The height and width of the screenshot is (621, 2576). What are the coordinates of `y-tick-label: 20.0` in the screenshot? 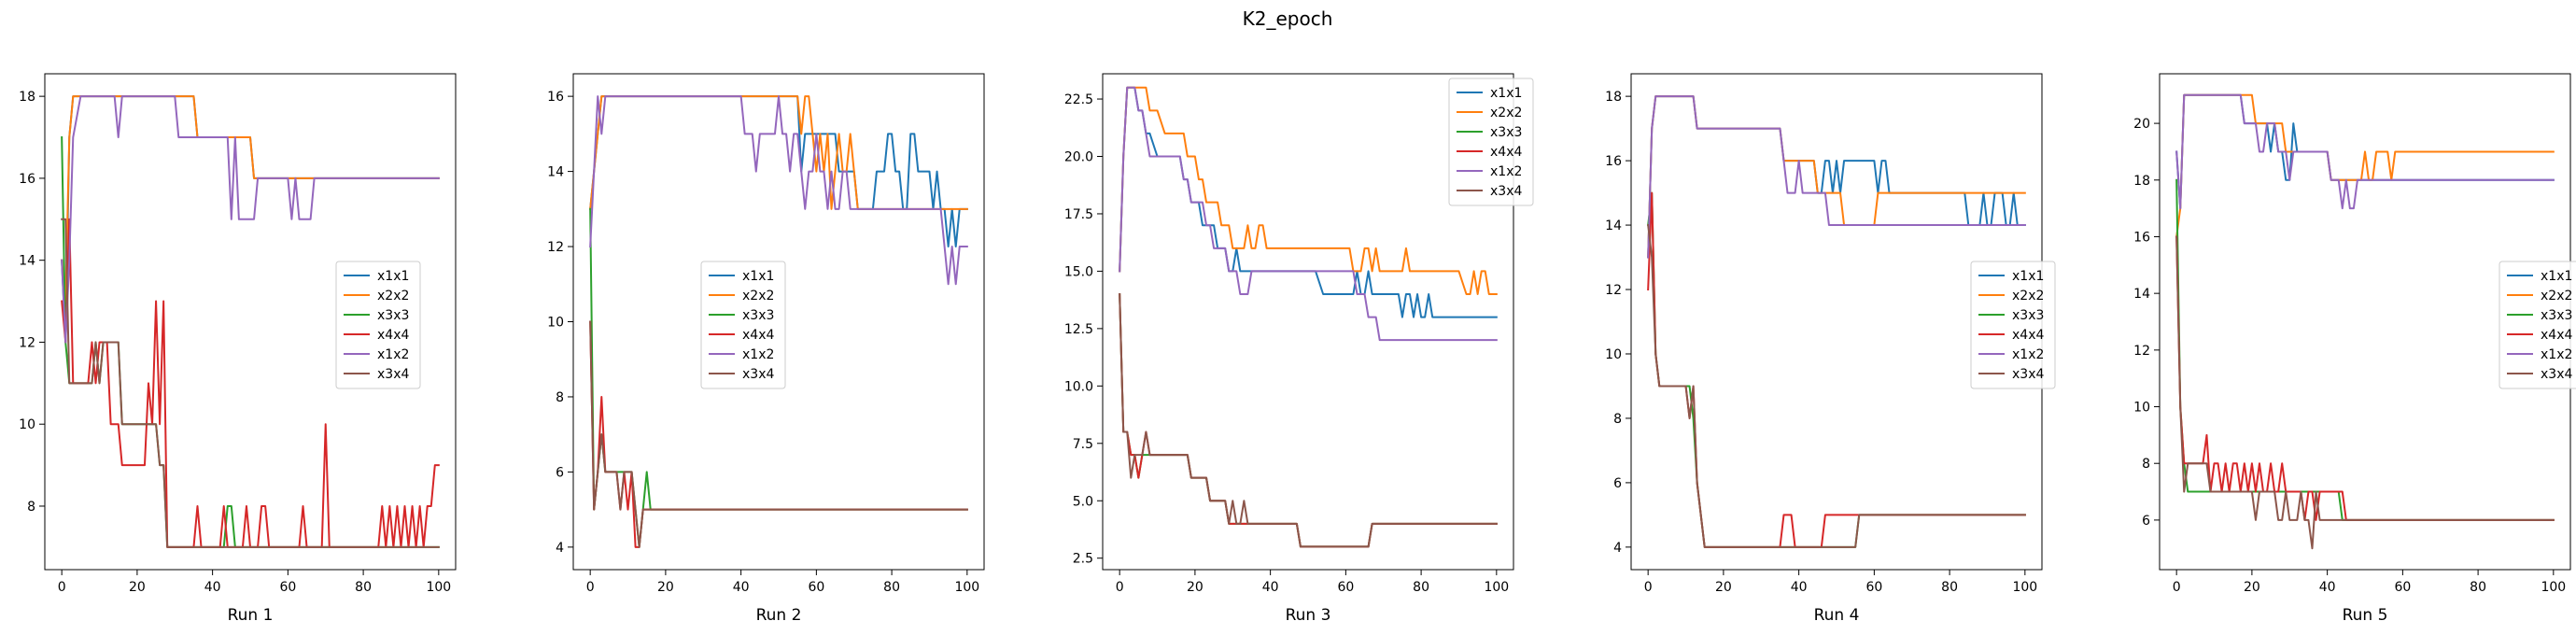 It's located at (1078, 158).